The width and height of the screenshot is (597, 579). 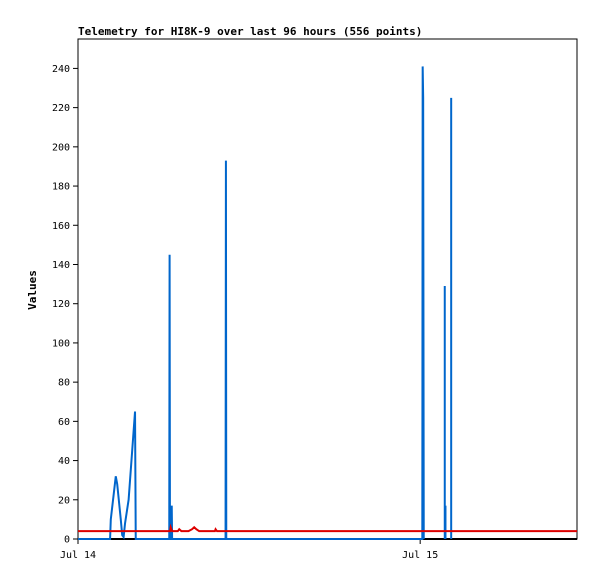 I want to click on y-tick-label: 100, so click(x=61, y=343).